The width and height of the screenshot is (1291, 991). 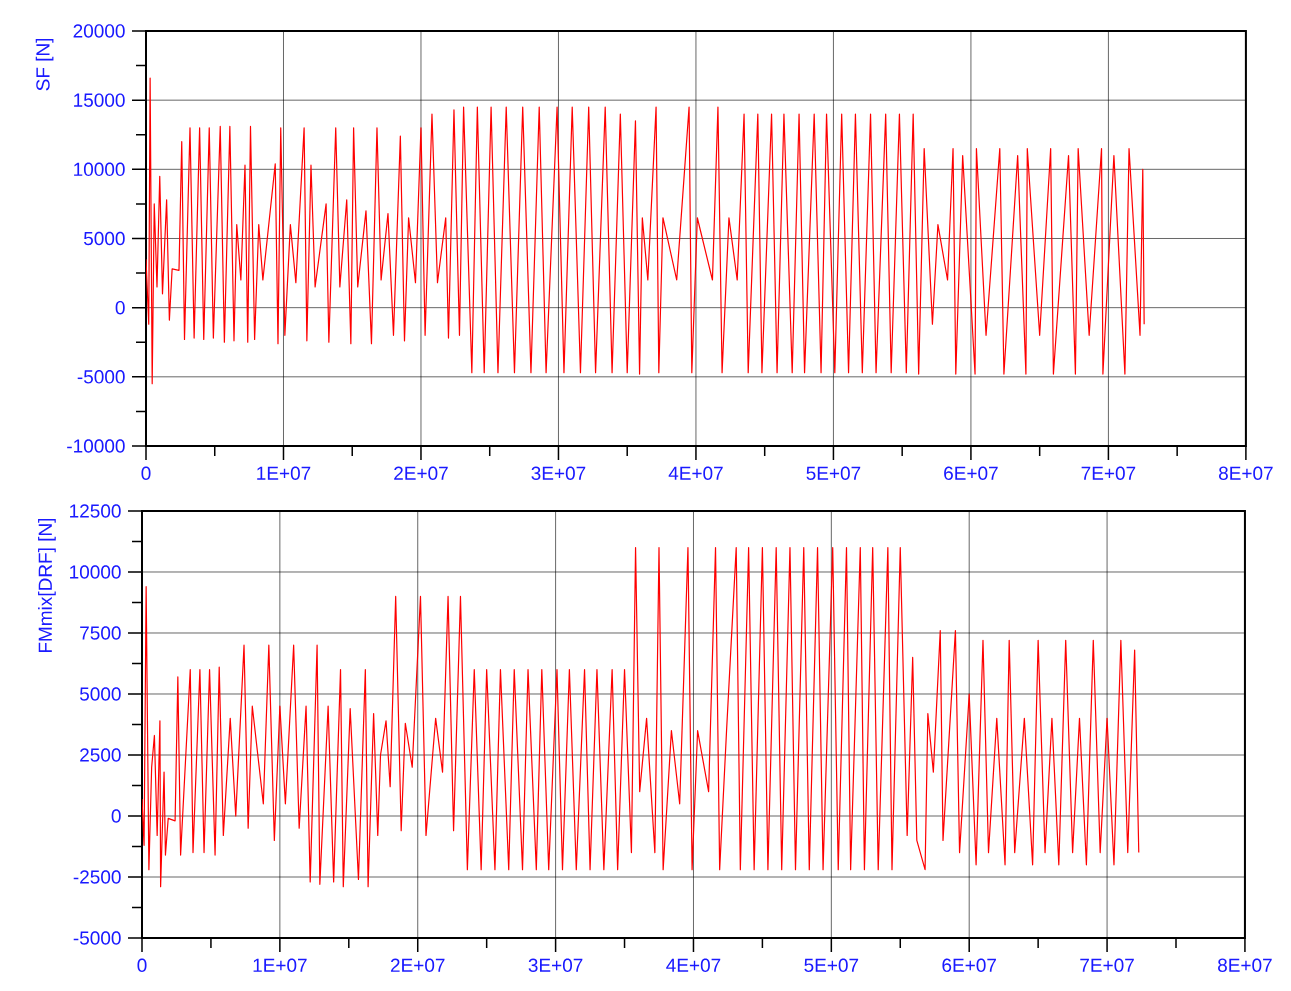 What do you see at coordinates (44, 64) in the screenshot?
I see `y-axis-title: SF [N]` at bounding box center [44, 64].